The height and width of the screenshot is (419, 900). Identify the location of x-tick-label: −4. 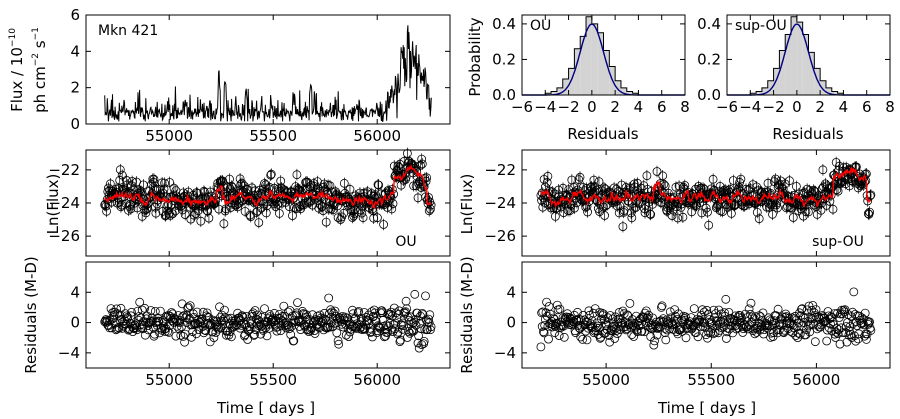
(545, 107).